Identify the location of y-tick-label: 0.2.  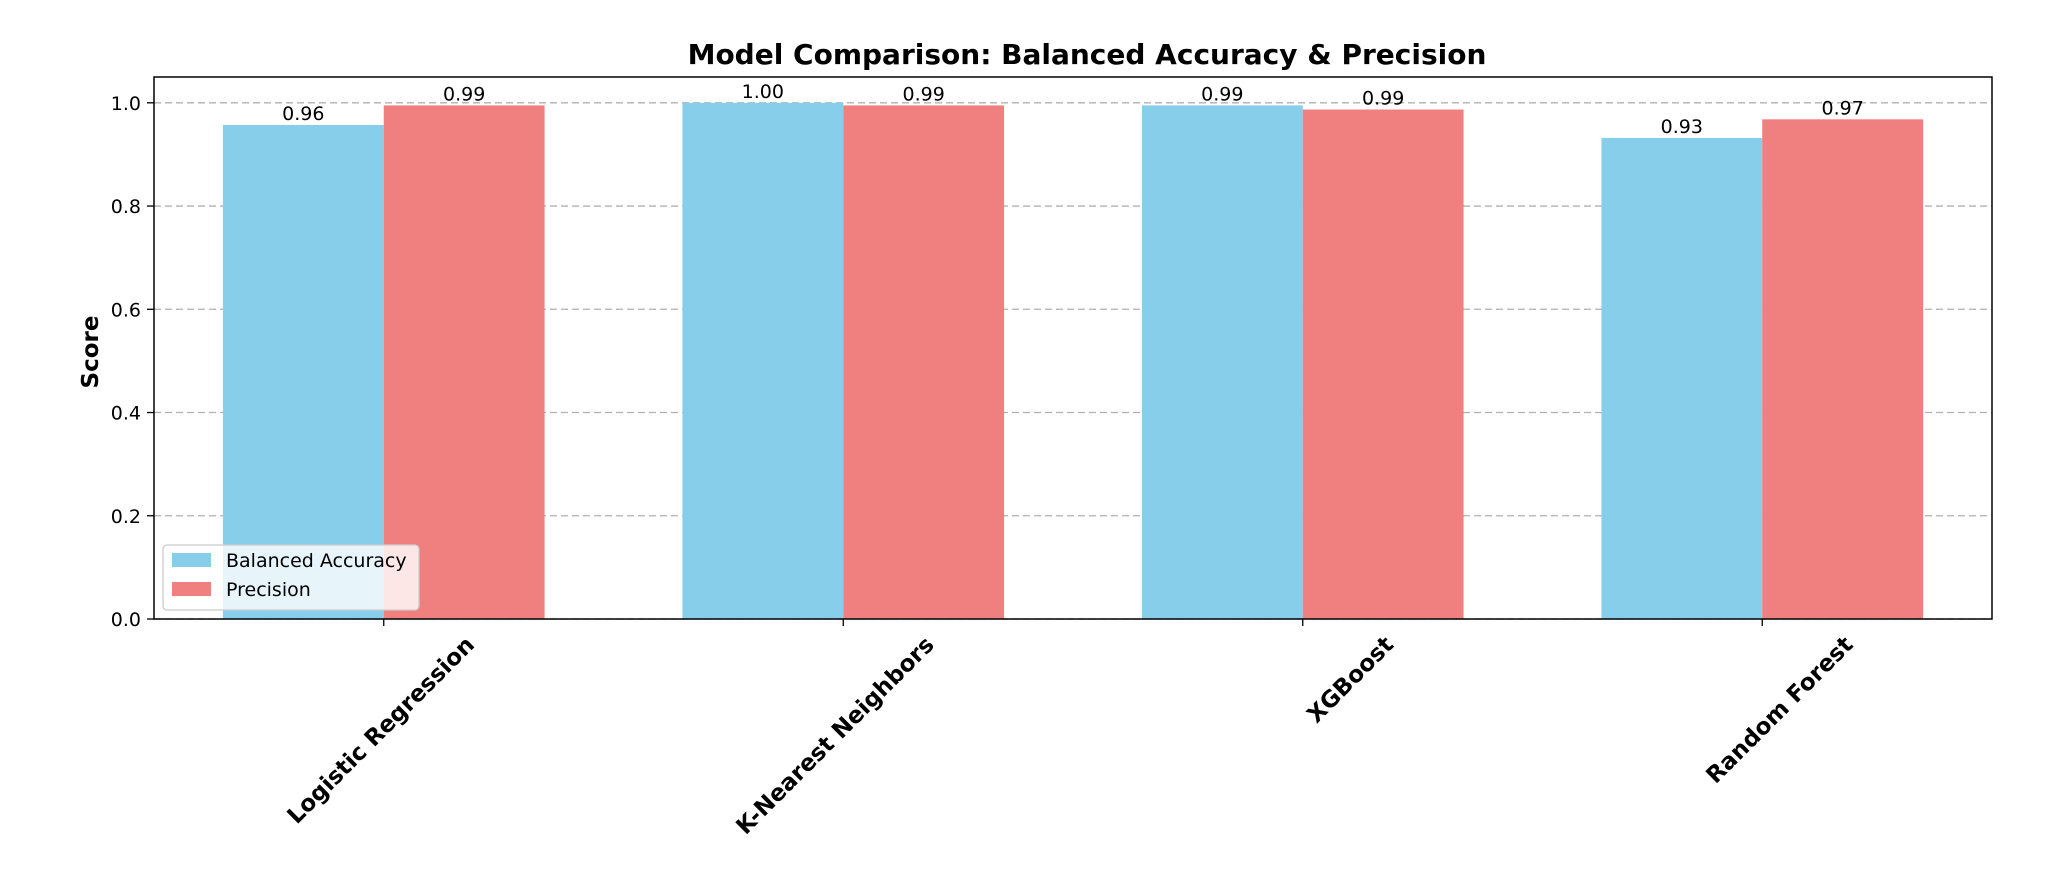
(126, 517).